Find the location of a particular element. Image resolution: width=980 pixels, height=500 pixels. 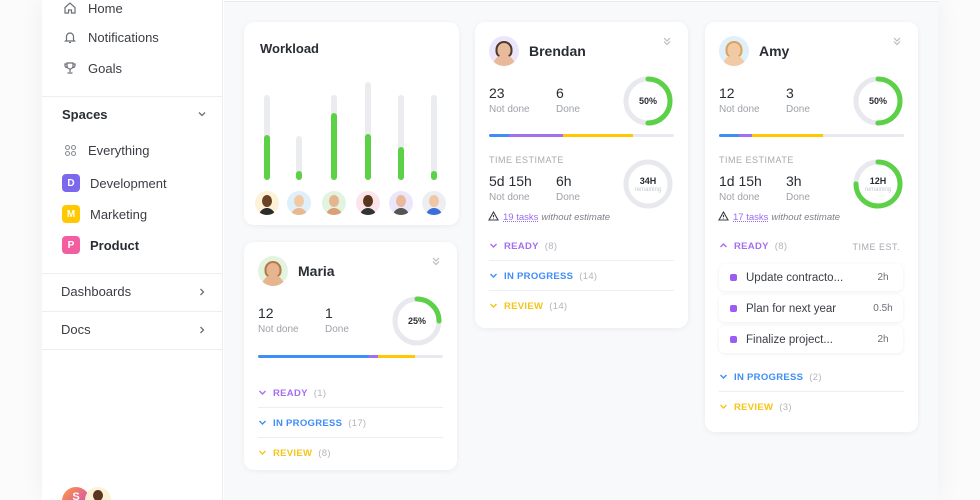

group-count: (8) is located at coordinates (781, 246).